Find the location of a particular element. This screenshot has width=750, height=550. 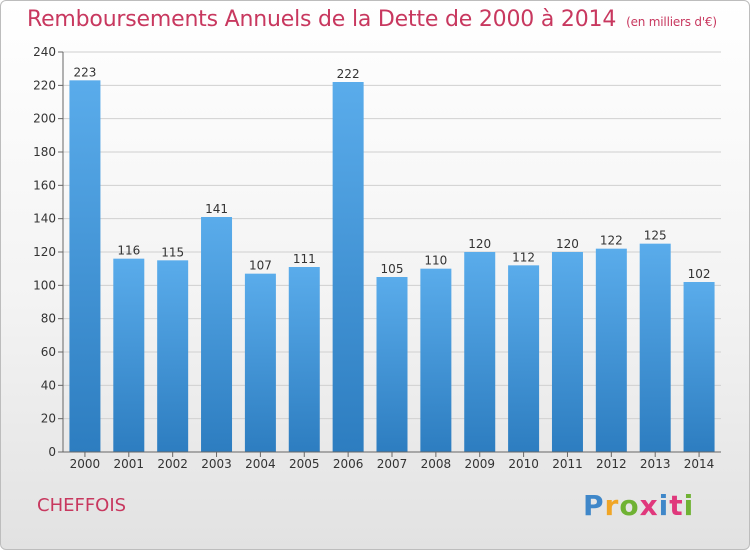

place-name: CHEFFOIS is located at coordinates (82, 505).